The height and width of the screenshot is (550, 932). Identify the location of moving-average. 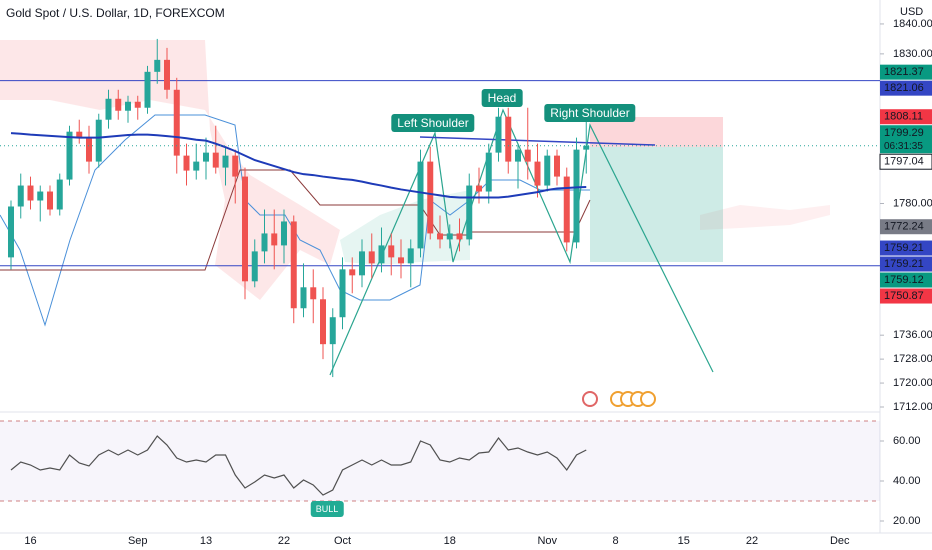
(298, 165).